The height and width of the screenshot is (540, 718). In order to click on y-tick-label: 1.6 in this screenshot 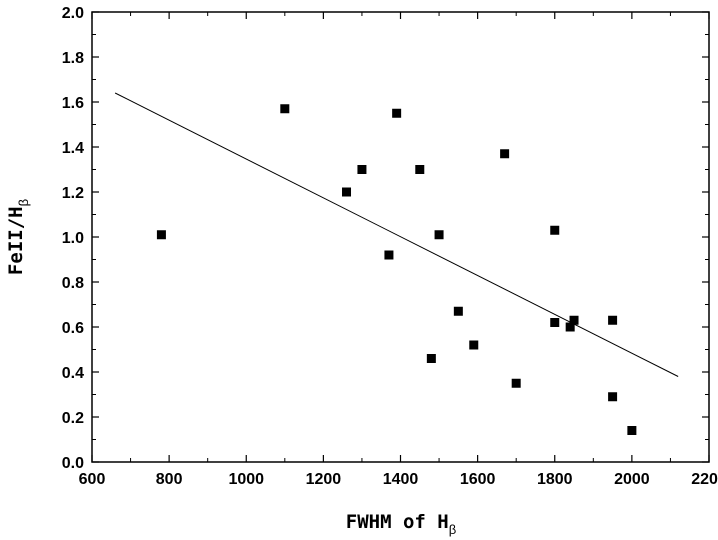, I will do `click(73, 103)`.